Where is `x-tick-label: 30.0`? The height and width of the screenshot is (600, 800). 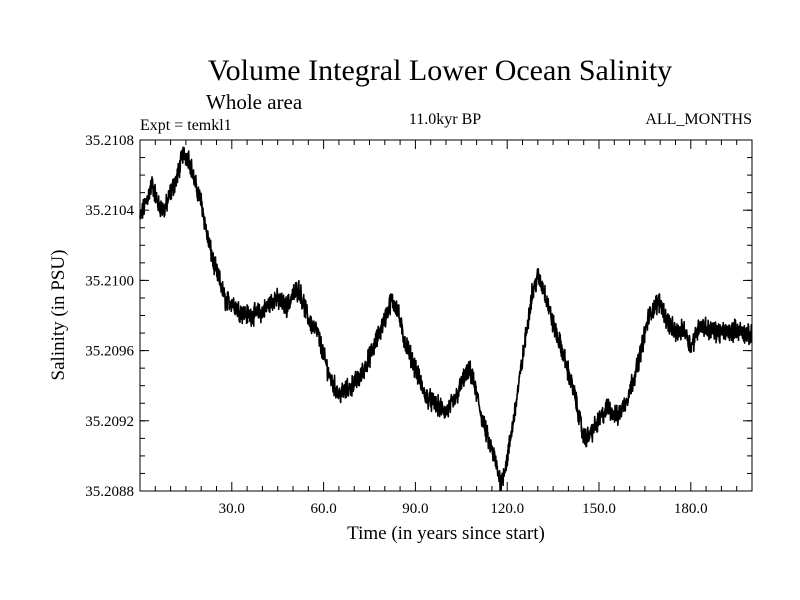 x-tick-label: 30.0 is located at coordinates (232, 509).